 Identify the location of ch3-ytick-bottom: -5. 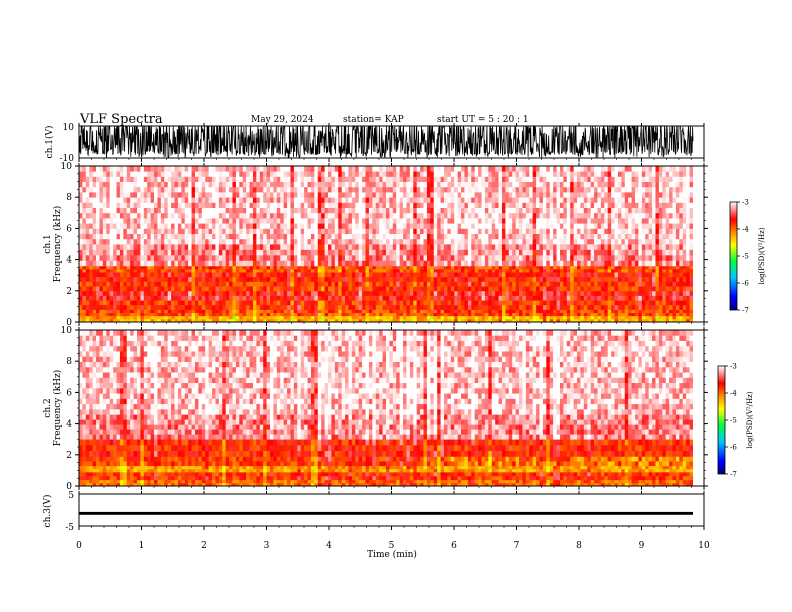
(69, 528).